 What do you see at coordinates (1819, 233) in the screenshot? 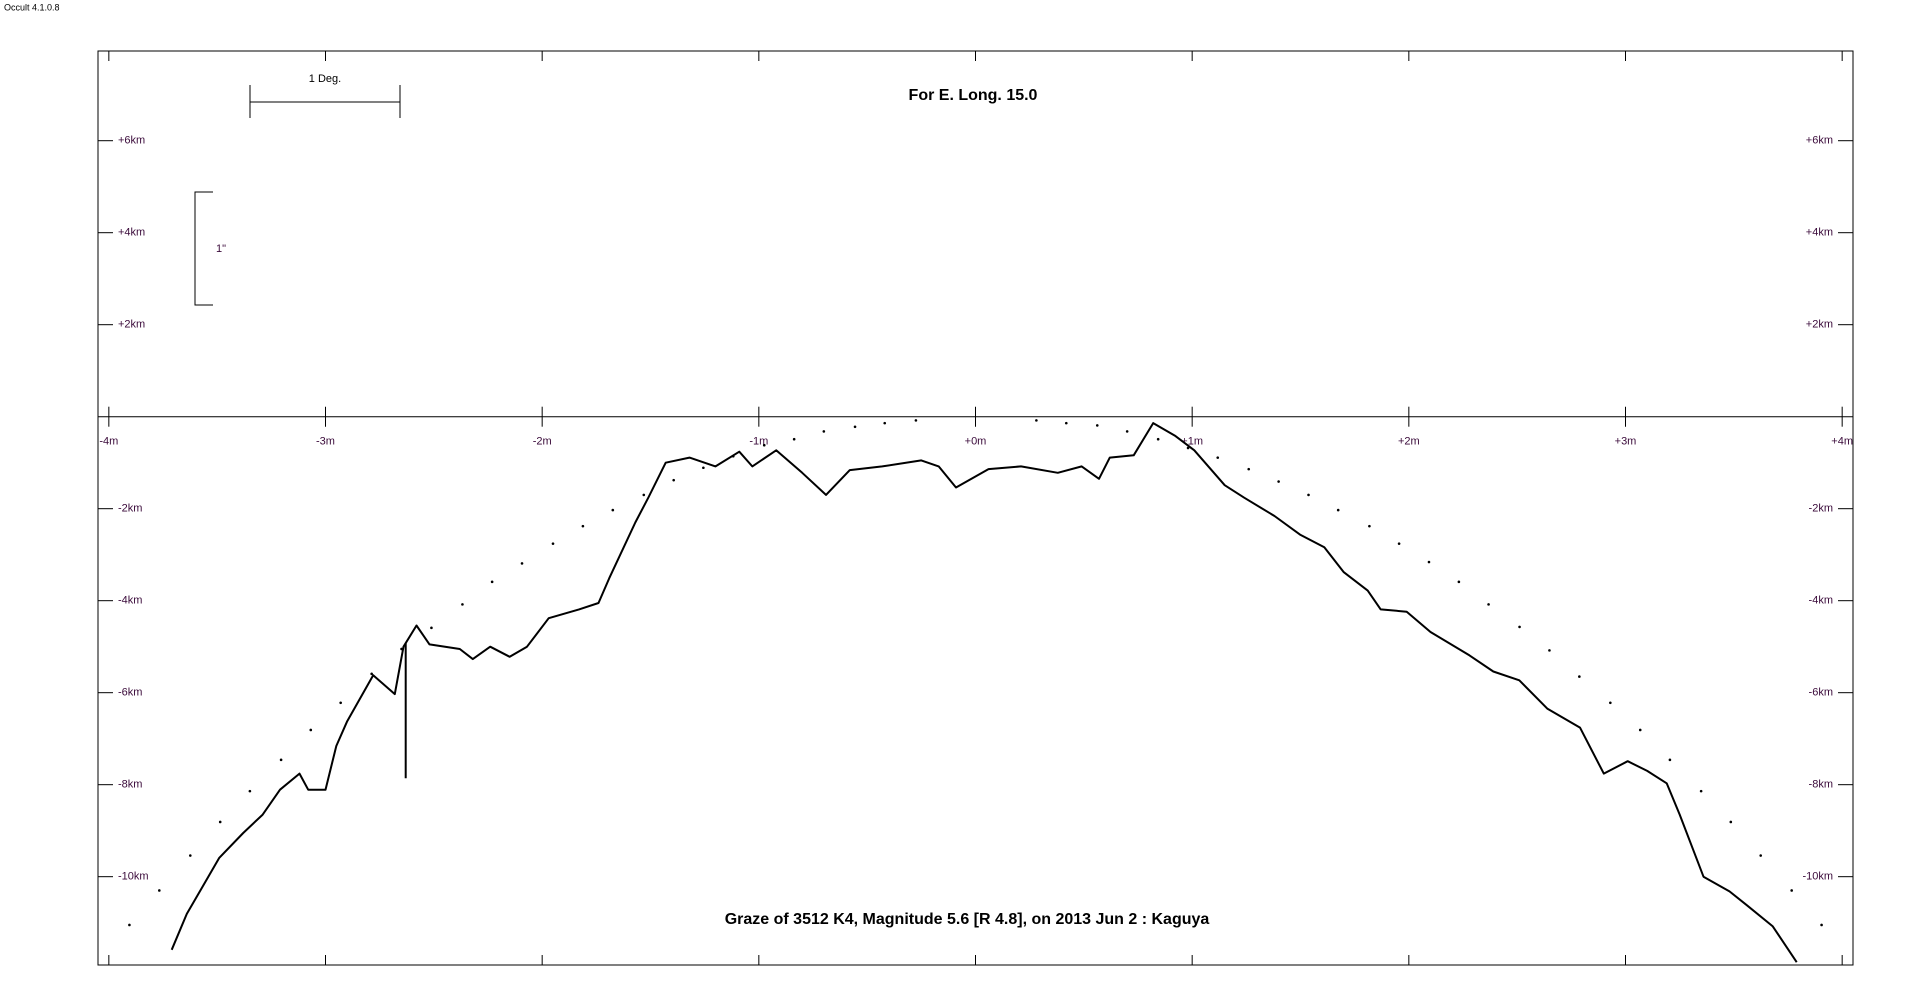
I see `y-tick-label-right: +4km` at bounding box center [1819, 233].